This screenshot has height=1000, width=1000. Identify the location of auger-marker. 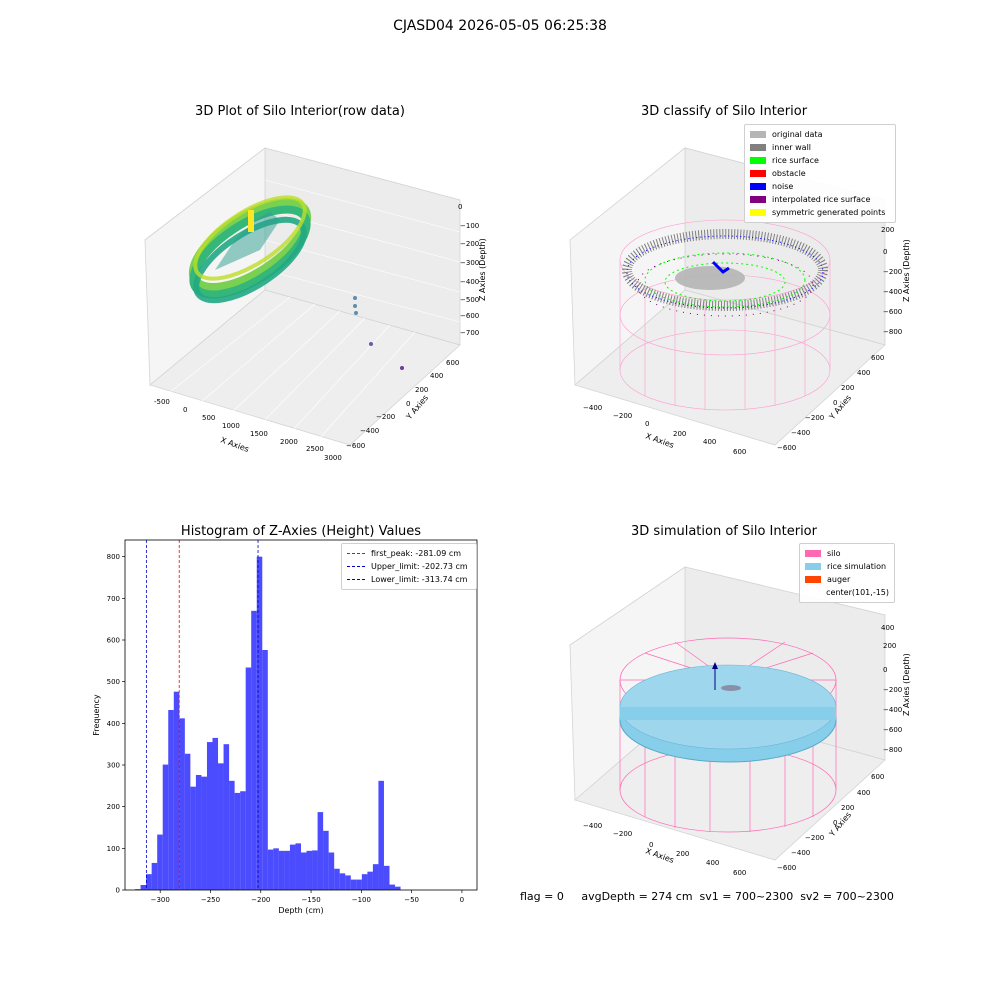
(726, 676).